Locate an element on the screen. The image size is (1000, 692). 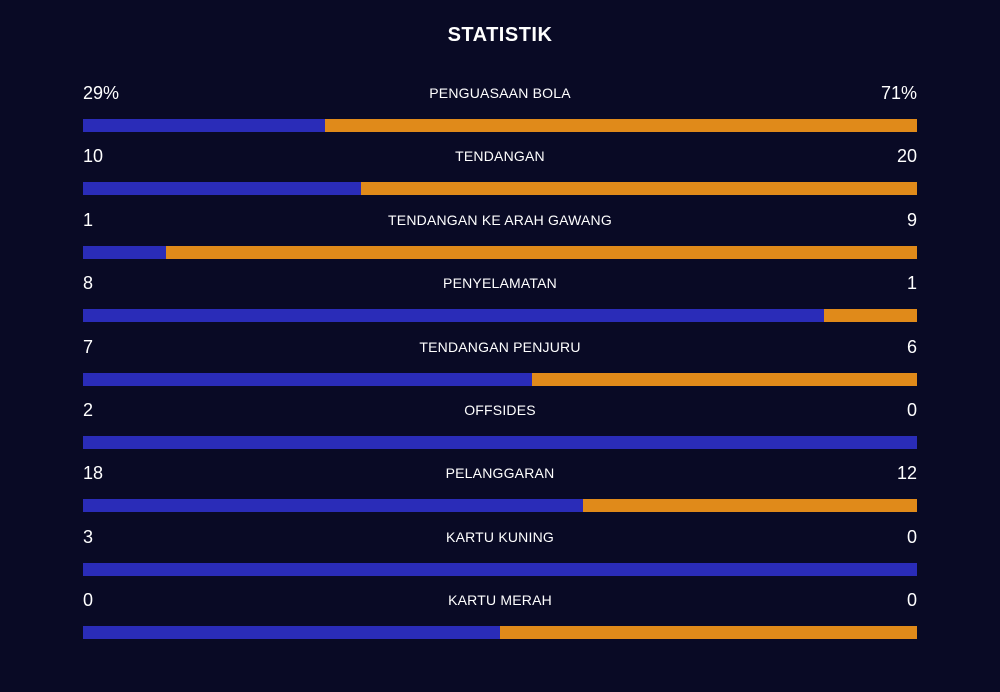
away-value: 71% is located at coordinates (898, 93).